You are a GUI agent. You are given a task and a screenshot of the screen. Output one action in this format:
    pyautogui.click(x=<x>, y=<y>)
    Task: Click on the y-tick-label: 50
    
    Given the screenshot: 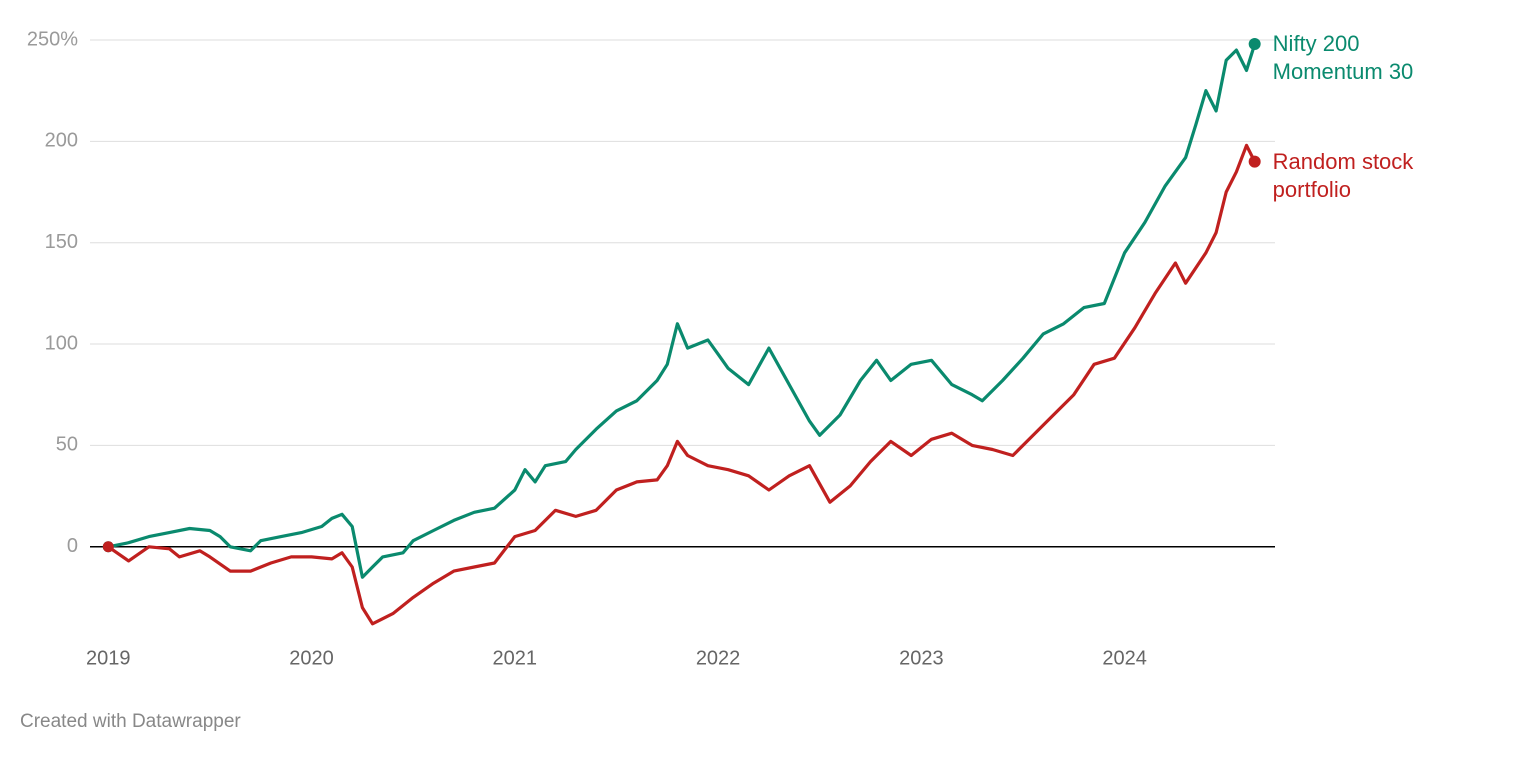 What is the action you would take?
    pyautogui.click(x=67, y=445)
    